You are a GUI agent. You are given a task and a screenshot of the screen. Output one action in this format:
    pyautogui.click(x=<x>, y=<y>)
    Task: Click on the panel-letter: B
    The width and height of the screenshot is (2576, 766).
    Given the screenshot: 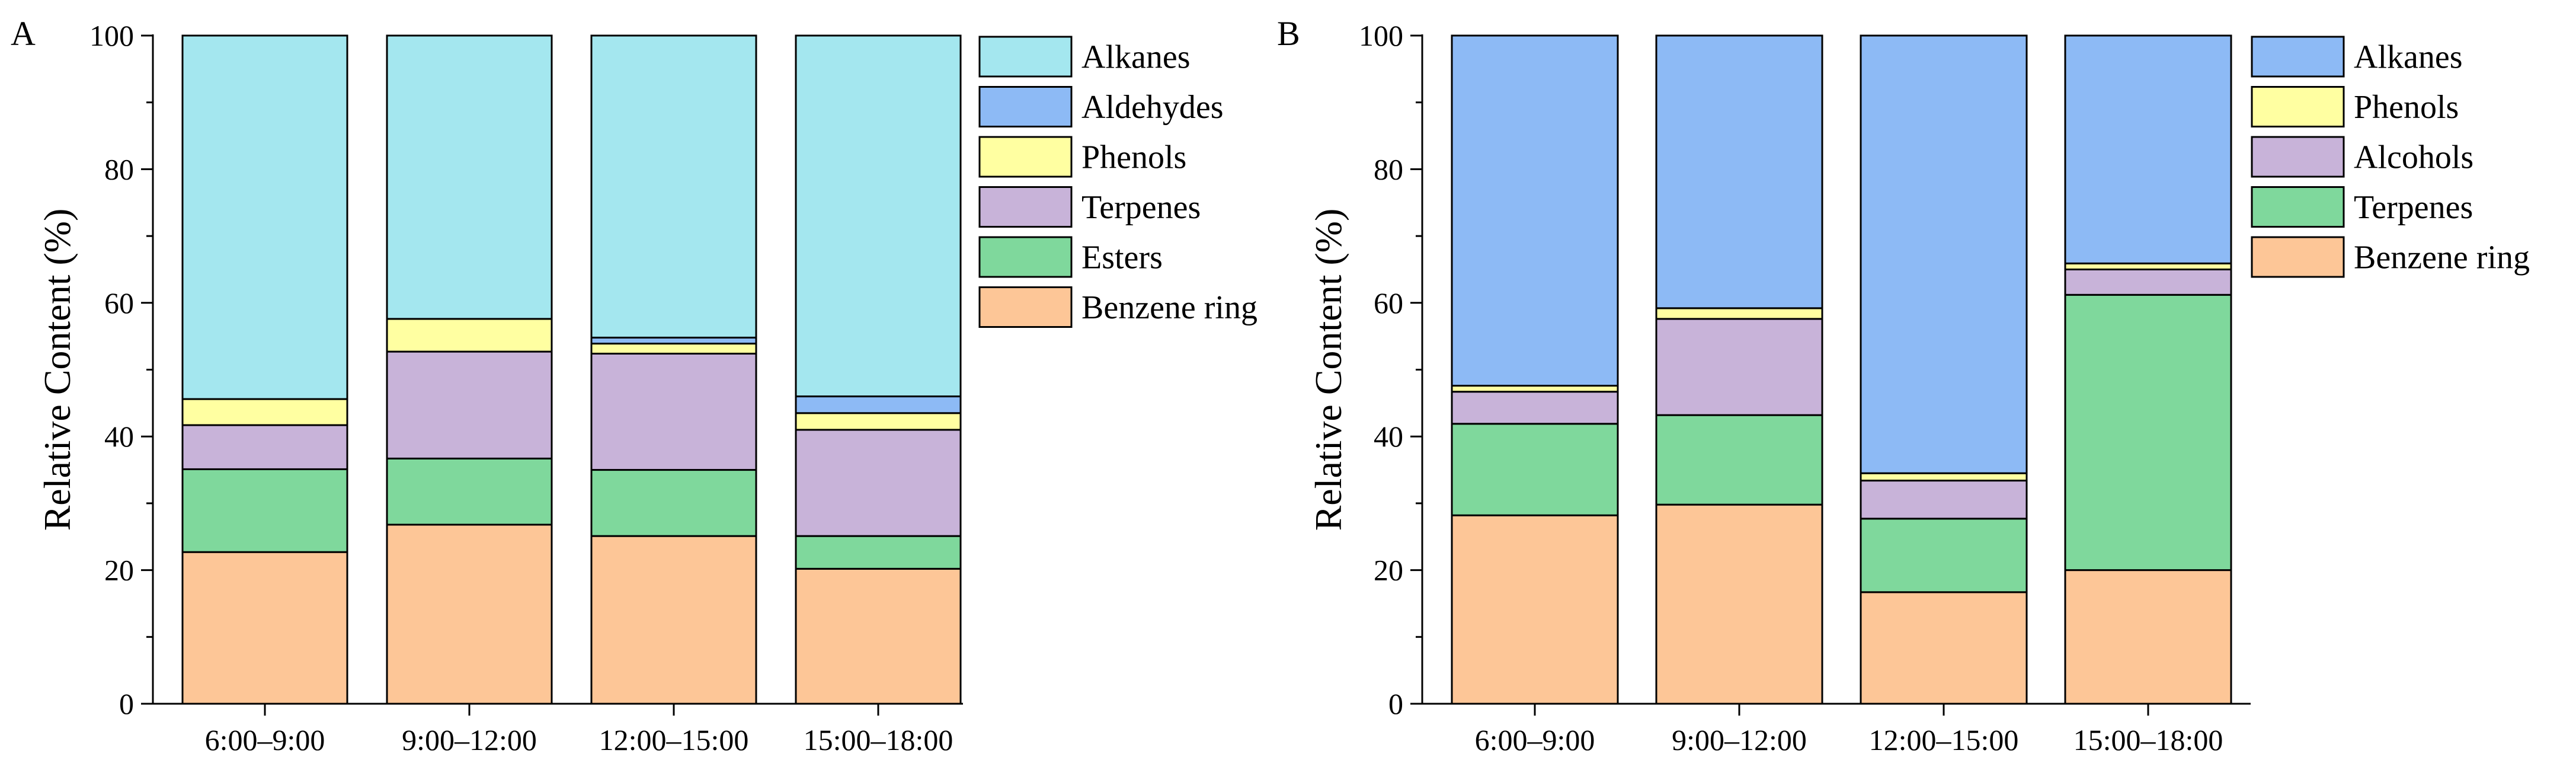 What is the action you would take?
    pyautogui.click(x=1288, y=33)
    